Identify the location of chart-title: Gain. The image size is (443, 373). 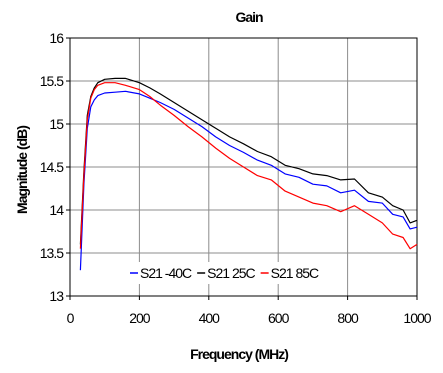
(249, 17).